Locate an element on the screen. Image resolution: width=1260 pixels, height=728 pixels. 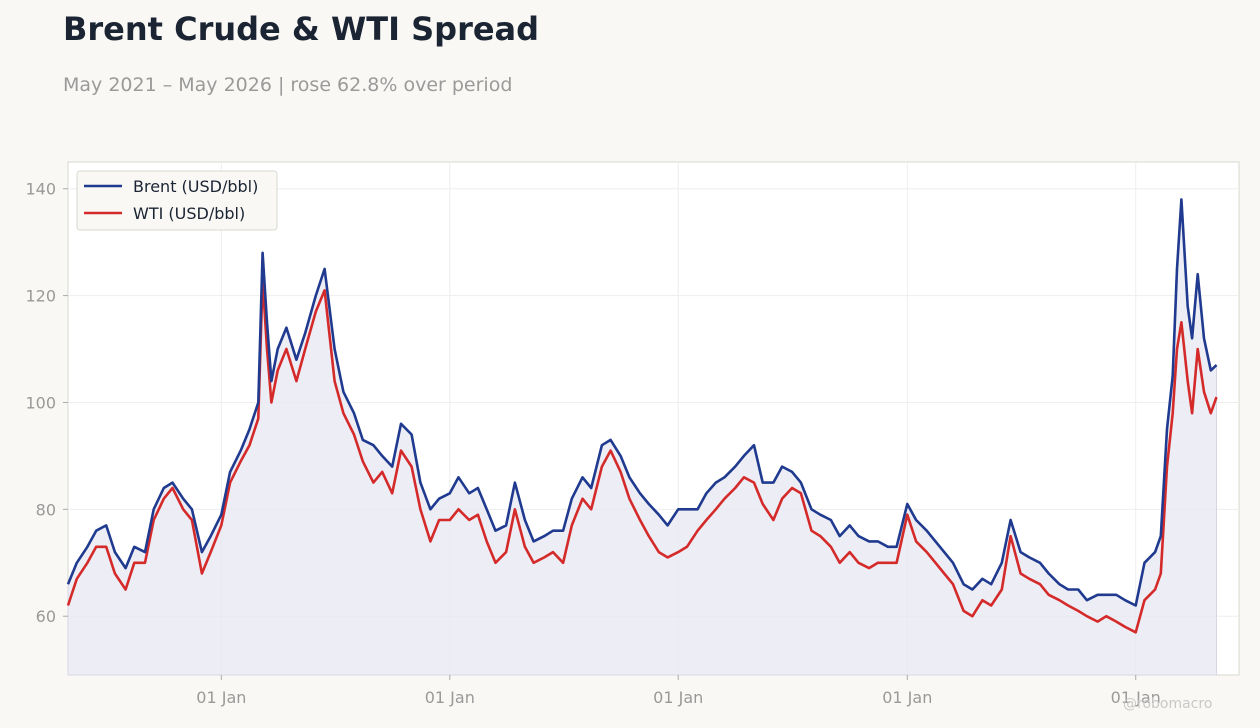
y-tick-label: 60 is located at coordinates (46, 616).